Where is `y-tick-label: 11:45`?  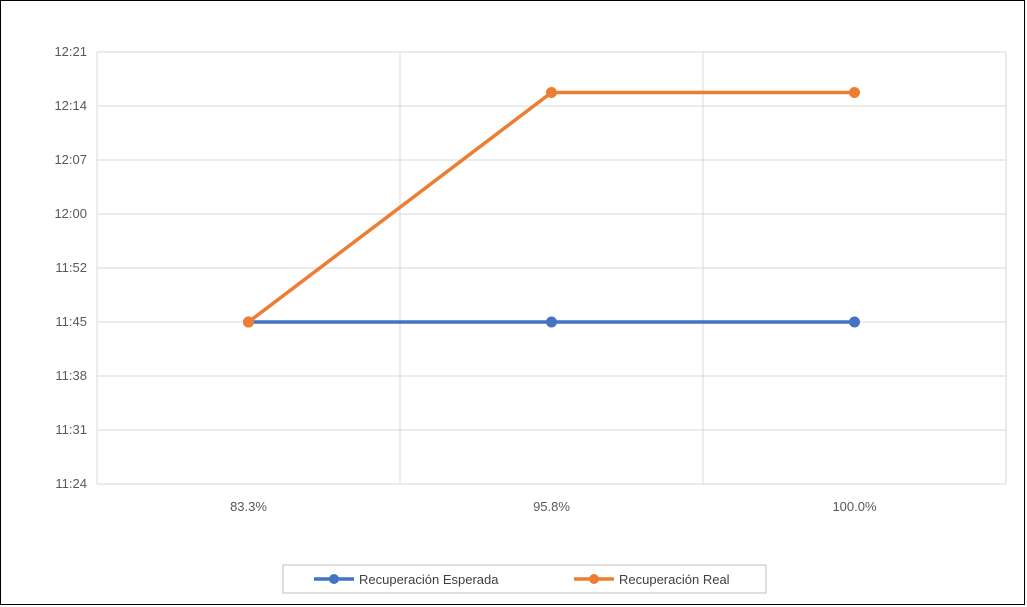
y-tick-label: 11:45 is located at coordinates (71, 321).